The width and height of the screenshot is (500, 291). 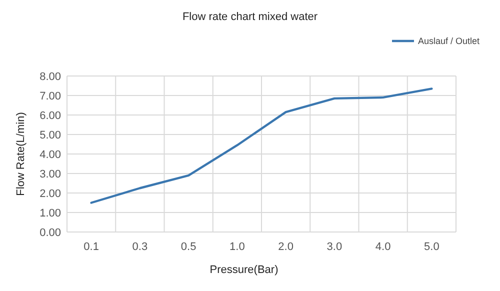 I want to click on y-tick-label: 0.00, so click(x=50, y=232).